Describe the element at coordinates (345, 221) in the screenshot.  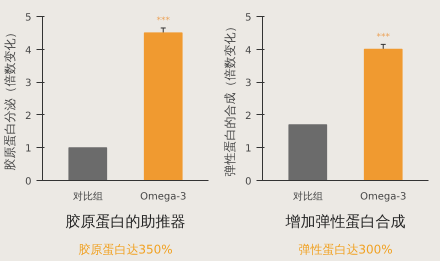
I see `text: 增加弹性蛋白合成` at that location.